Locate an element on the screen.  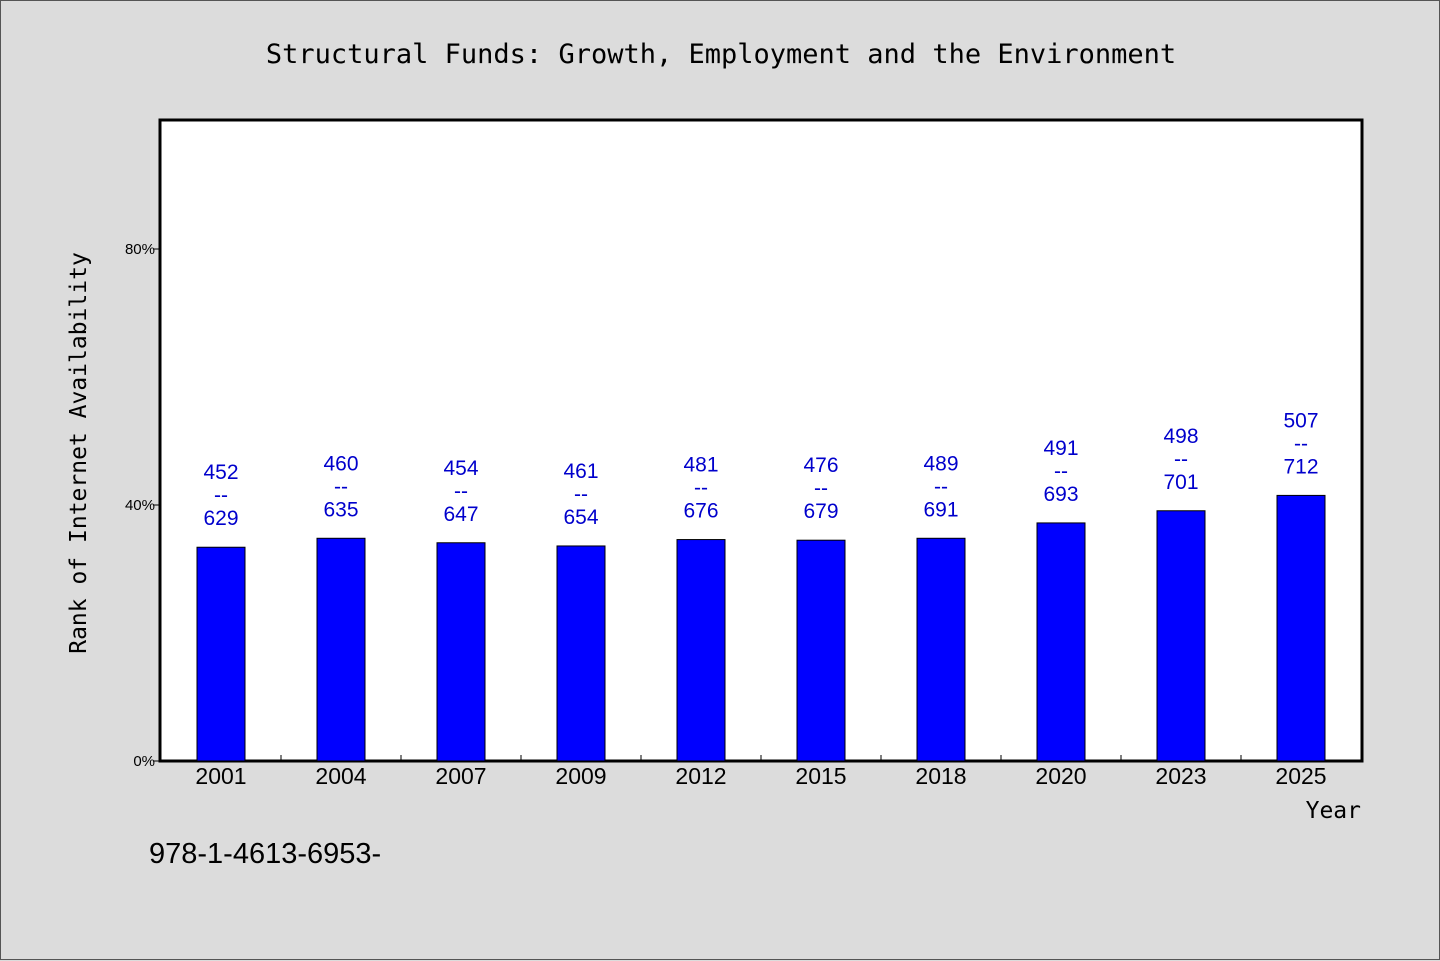
data-label-bottom-2015: 679 is located at coordinates (820, 511).